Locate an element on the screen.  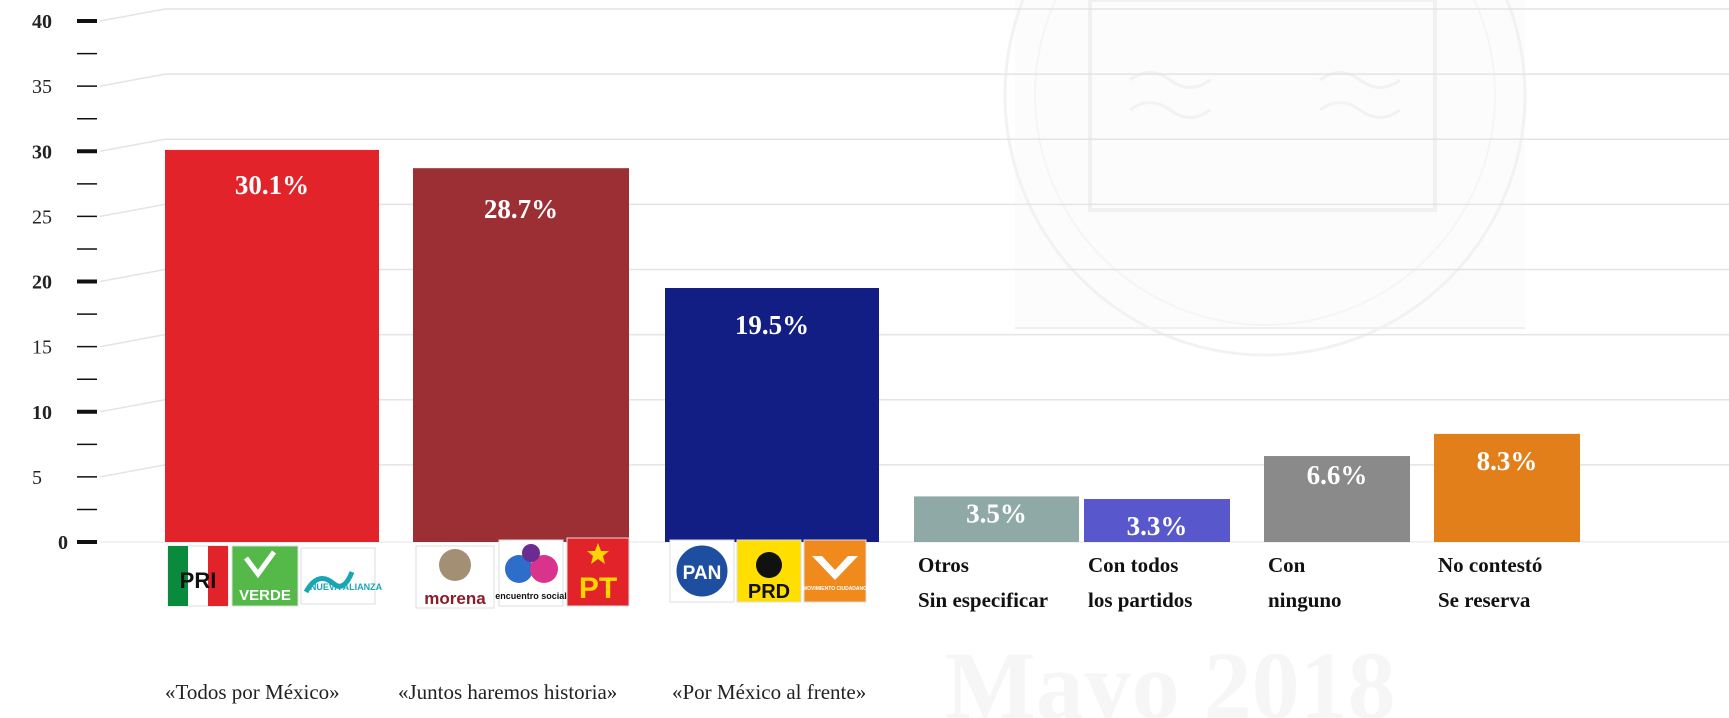
x-category-label: No contestó is located at coordinates (1490, 565).